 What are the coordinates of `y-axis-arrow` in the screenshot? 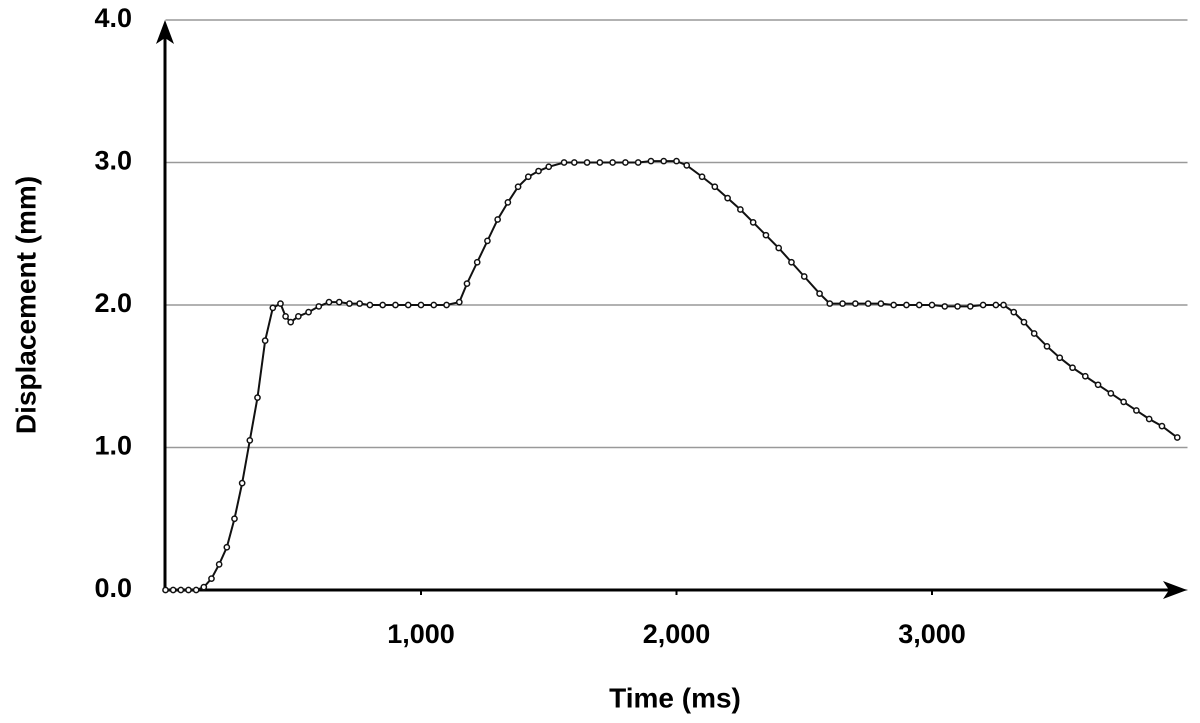 It's located at (165, 32).